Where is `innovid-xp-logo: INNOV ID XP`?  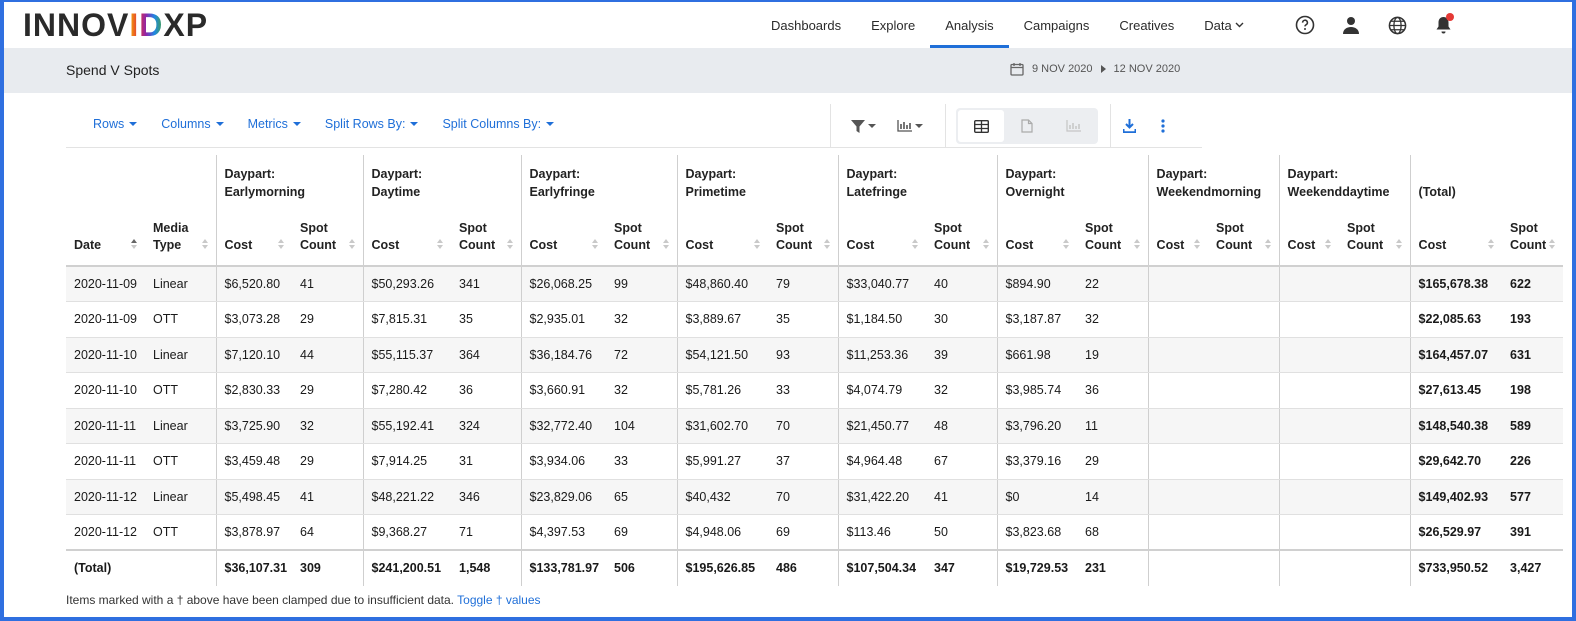 innovid-xp-logo: INNOV ID XP is located at coordinates (115, 25).